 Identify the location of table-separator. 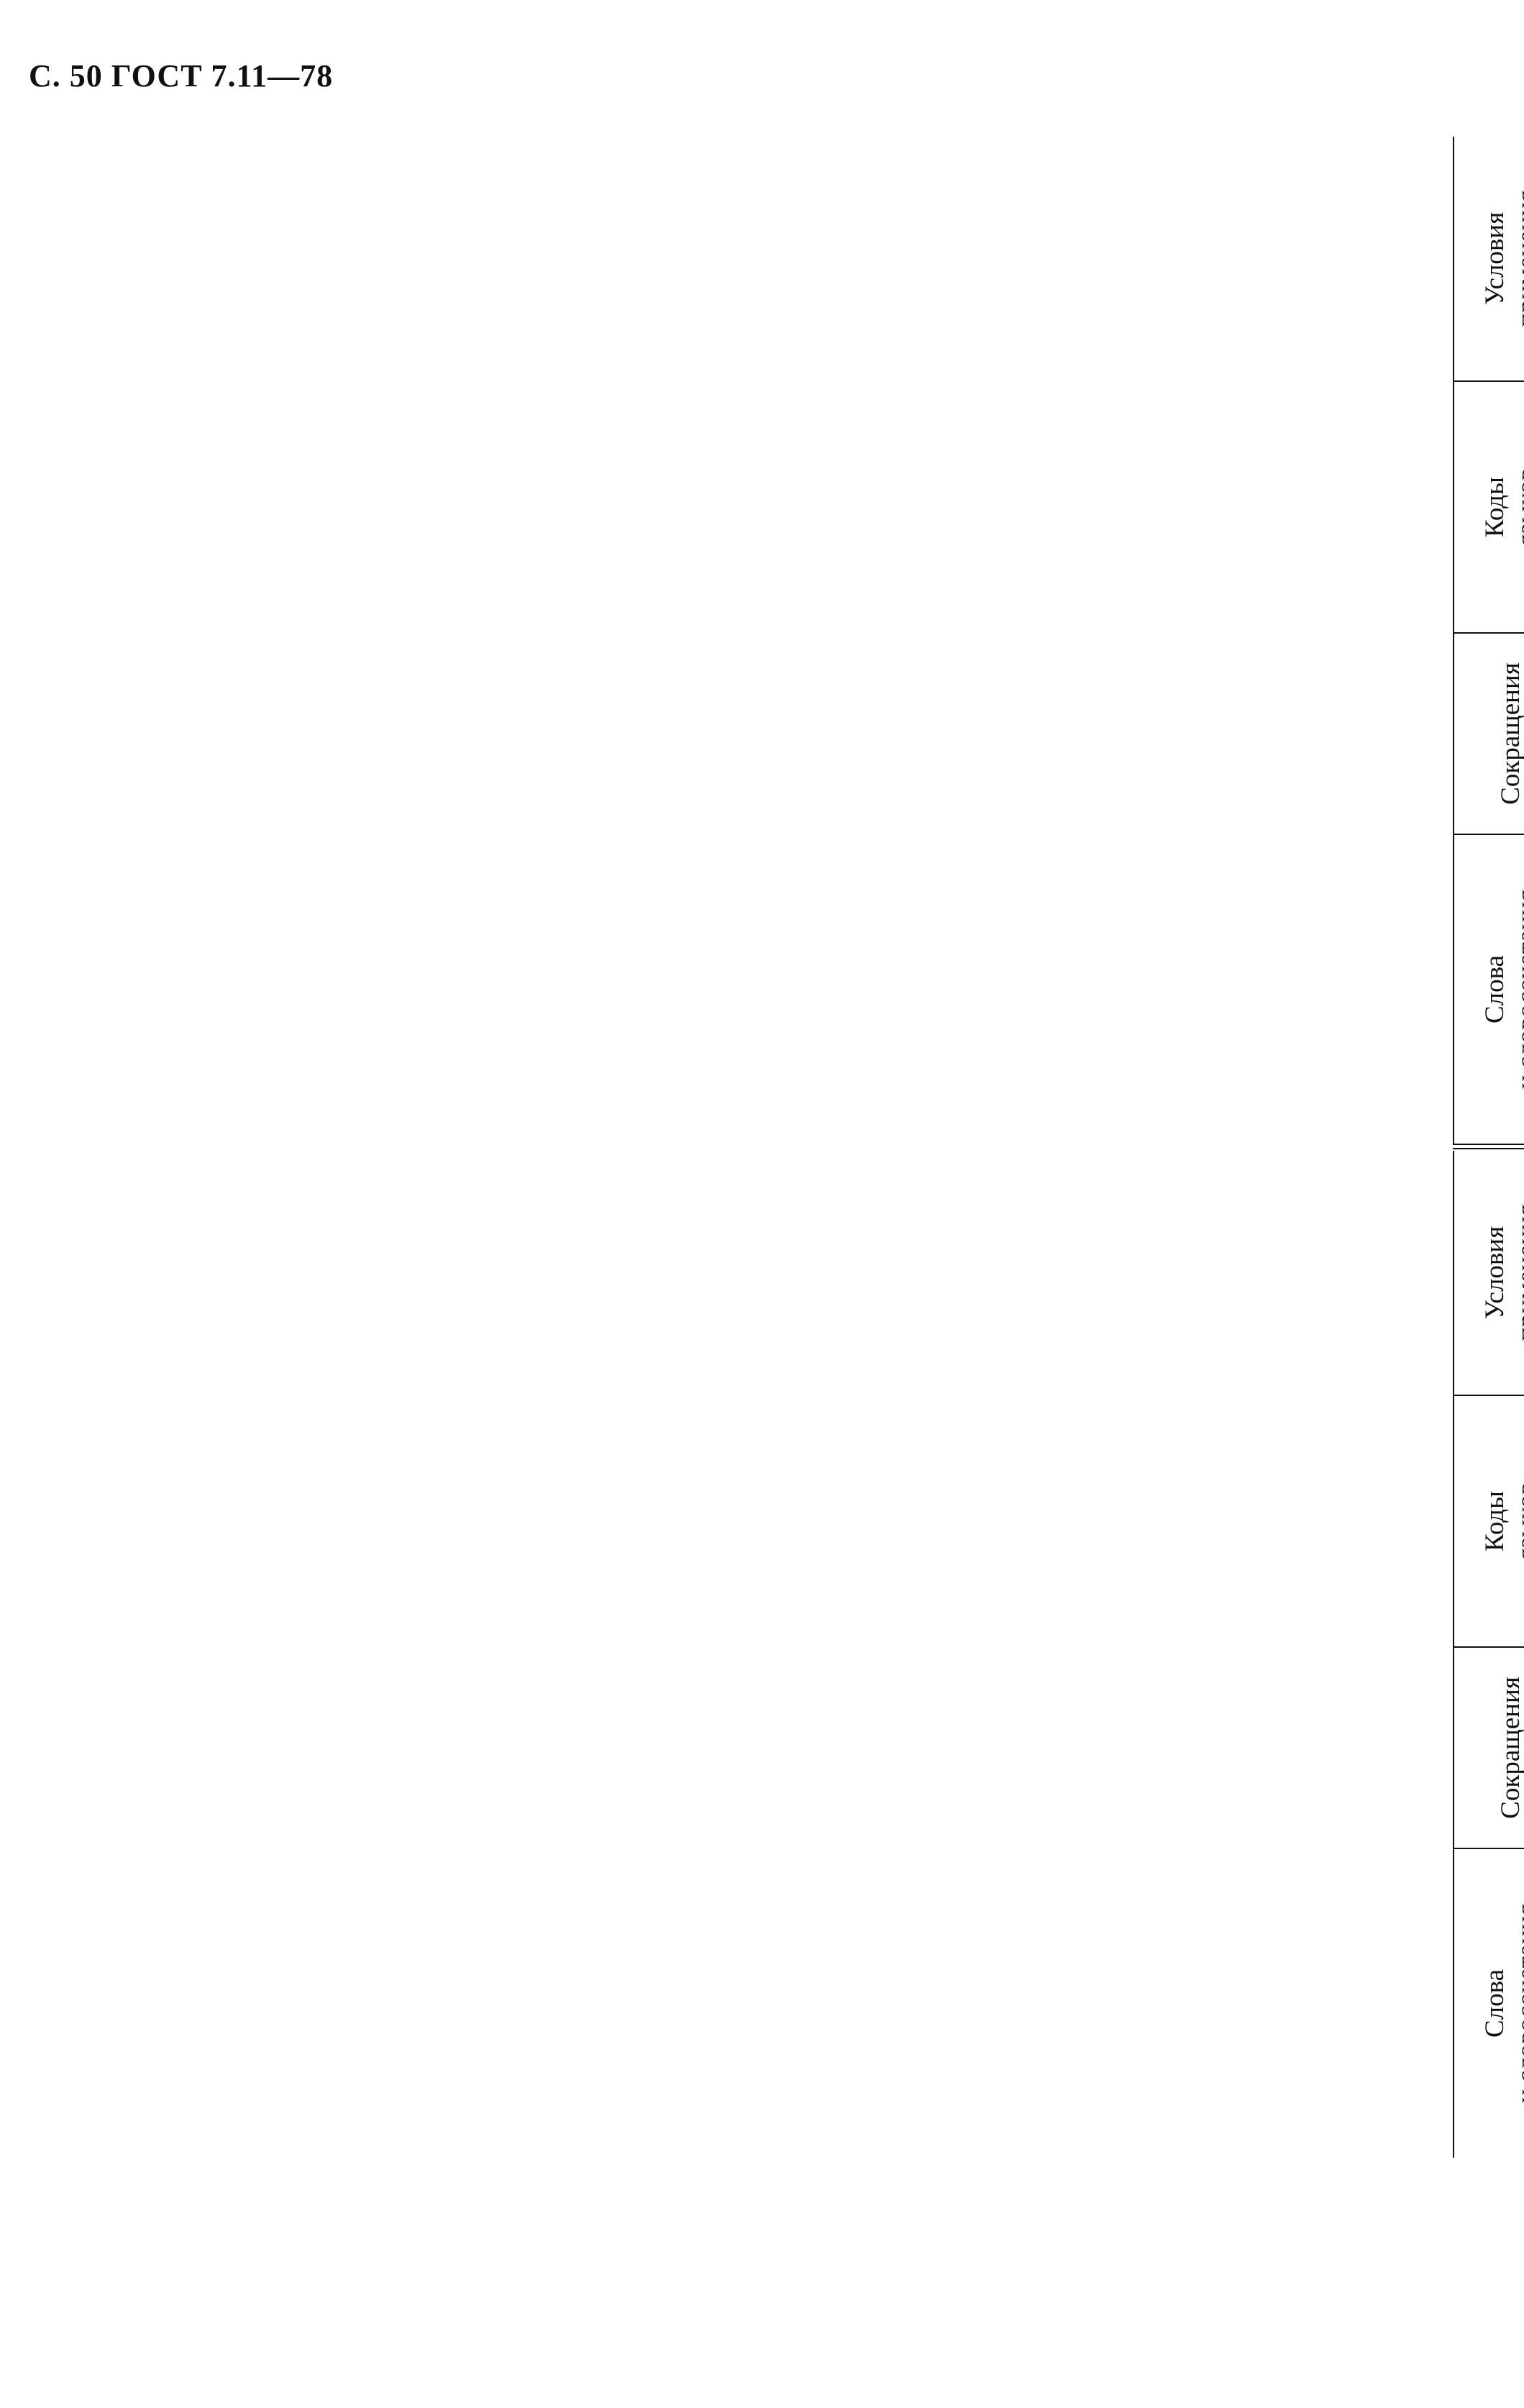
(1488, 1146).